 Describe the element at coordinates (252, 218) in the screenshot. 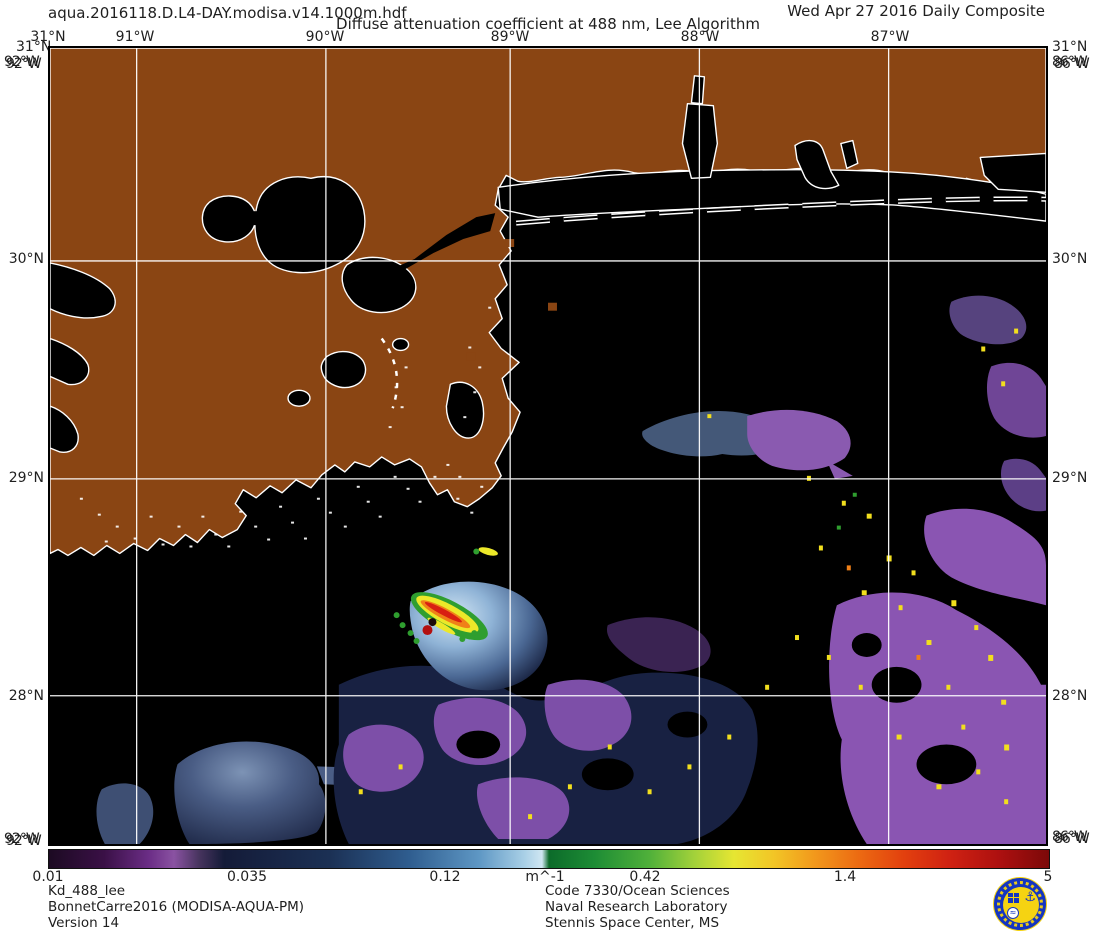

I see `maurepas-channel` at that location.